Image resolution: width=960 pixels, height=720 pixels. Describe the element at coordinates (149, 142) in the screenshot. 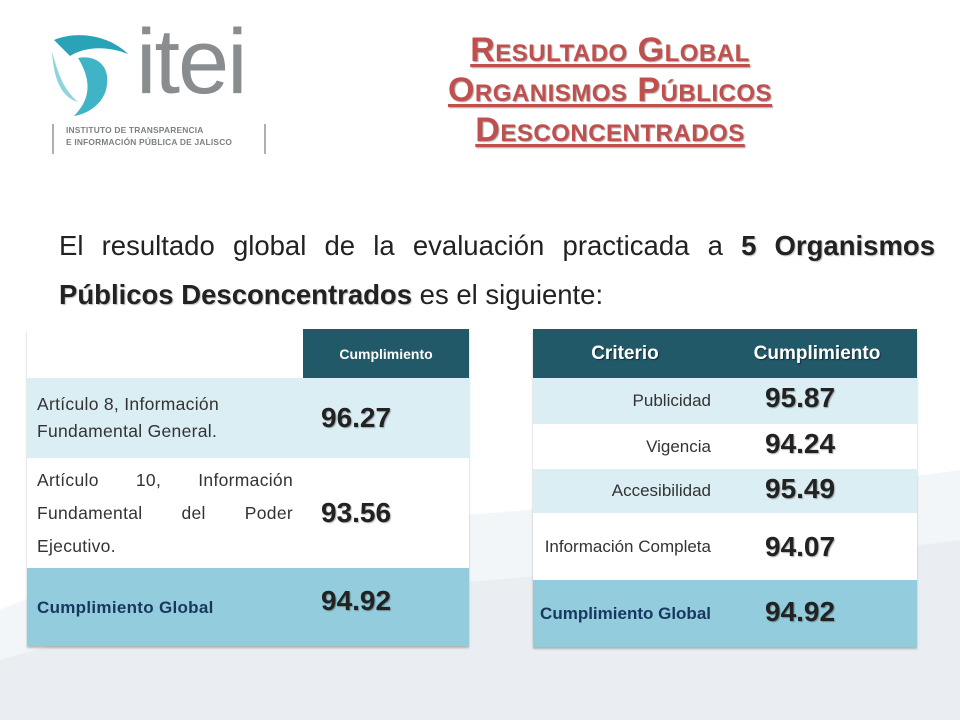

I see `logo-caption-line2: E INFORMACIÓN PÚBLICA DE JALISCO` at that location.